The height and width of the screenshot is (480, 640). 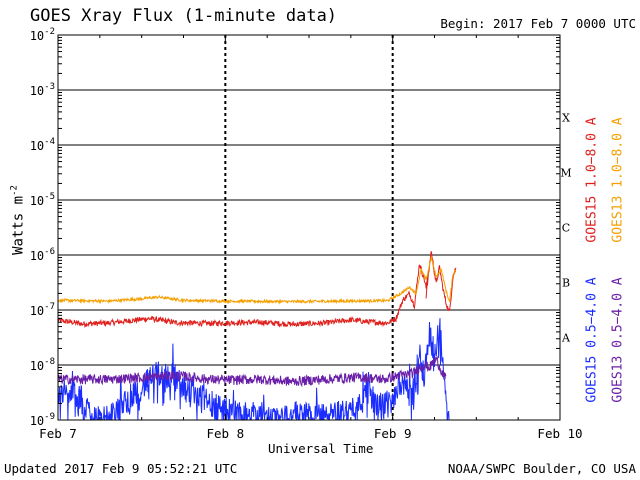 I want to click on flare-class-label: C, so click(x=566, y=228).